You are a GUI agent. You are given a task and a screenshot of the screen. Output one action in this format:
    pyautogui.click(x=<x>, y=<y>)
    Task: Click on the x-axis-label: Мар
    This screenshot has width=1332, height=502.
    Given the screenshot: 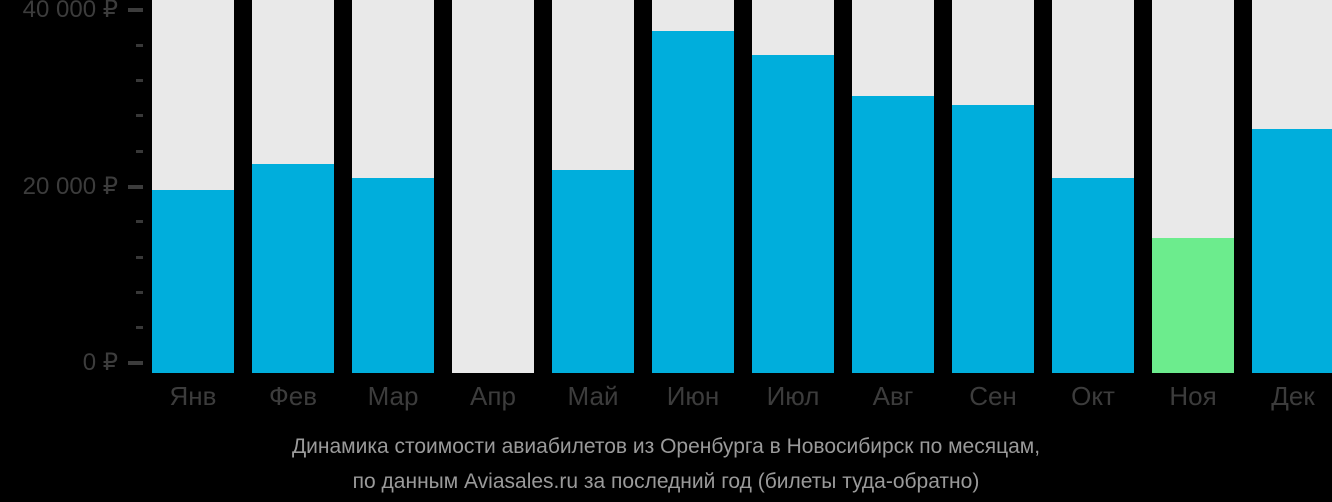 What is the action you would take?
    pyautogui.click(x=393, y=396)
    